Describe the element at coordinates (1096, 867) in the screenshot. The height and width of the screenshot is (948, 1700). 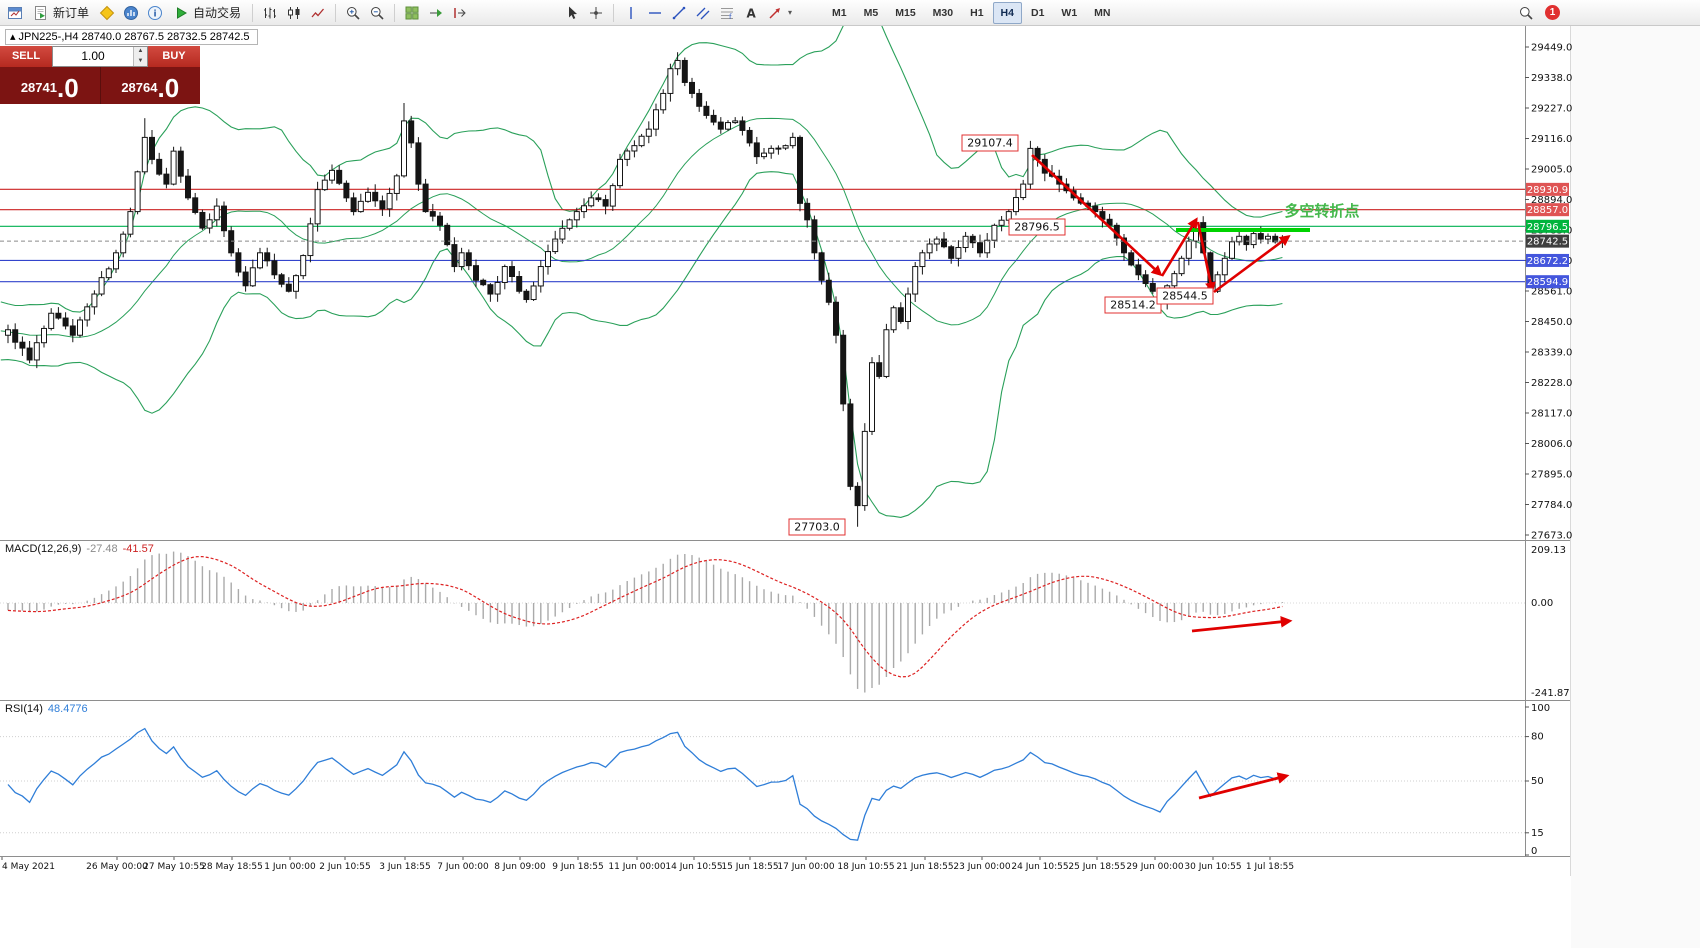
I see `time-axis-label: 25 Jun 18:55` at that location.